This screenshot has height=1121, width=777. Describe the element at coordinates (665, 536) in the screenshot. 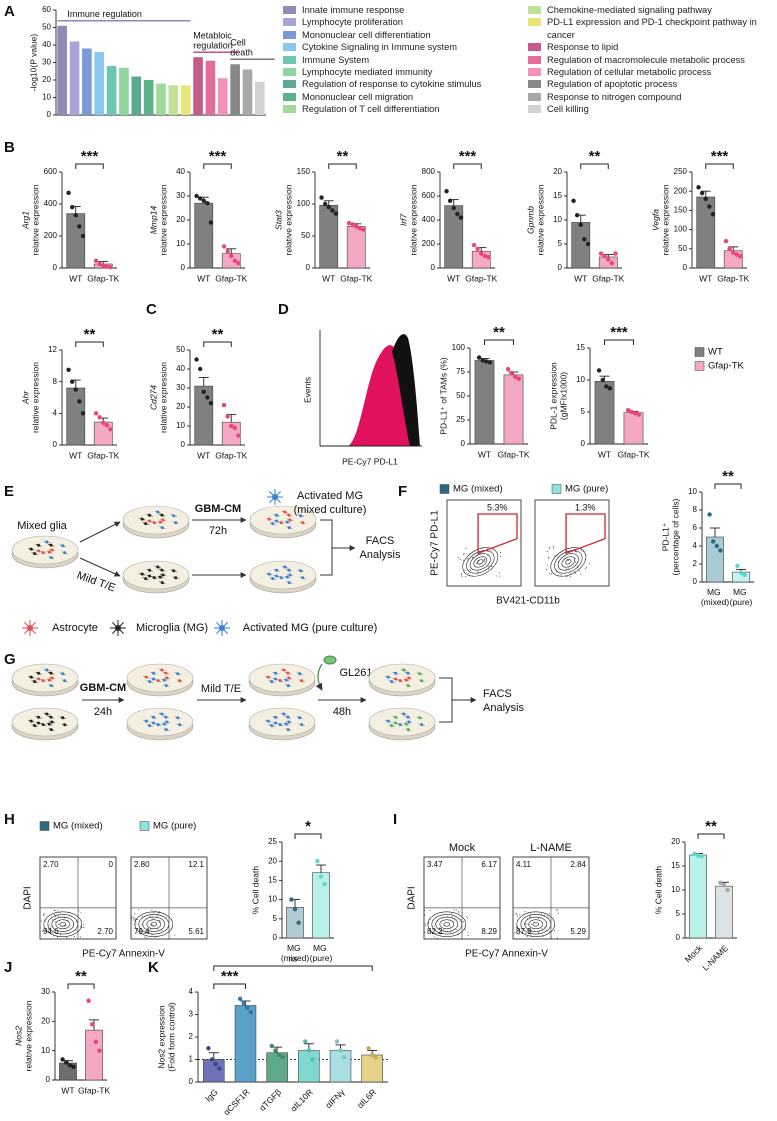

I see `y-axis-label: PD-L1⁺` at that location.